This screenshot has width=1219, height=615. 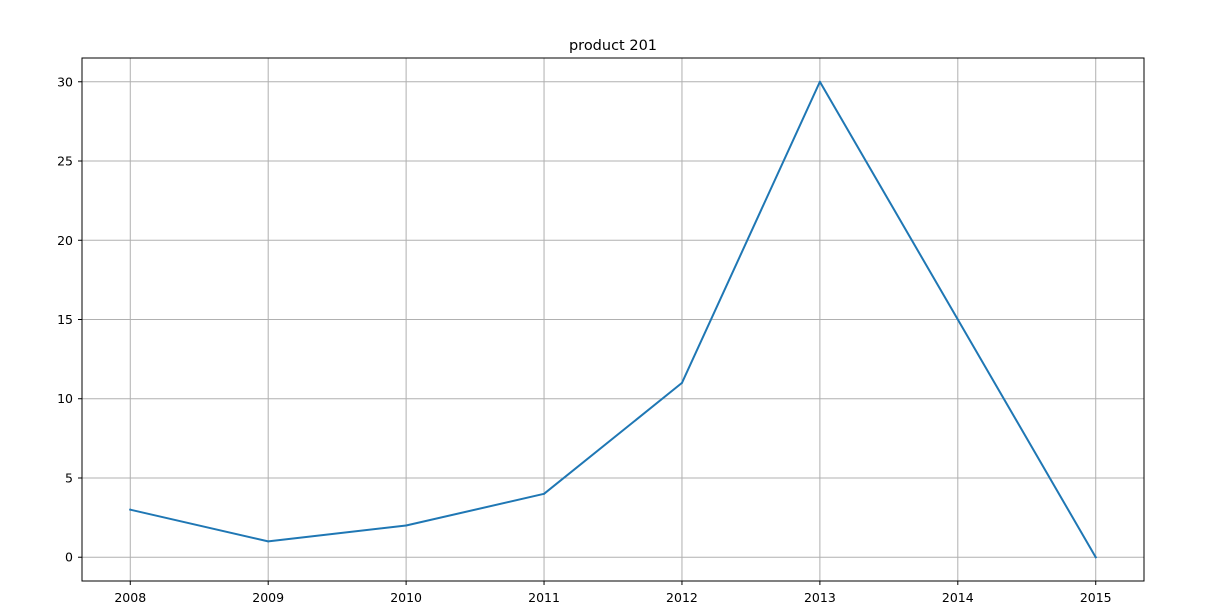 I want to click on y-tick-label: 30, so click(x=65, y=81).